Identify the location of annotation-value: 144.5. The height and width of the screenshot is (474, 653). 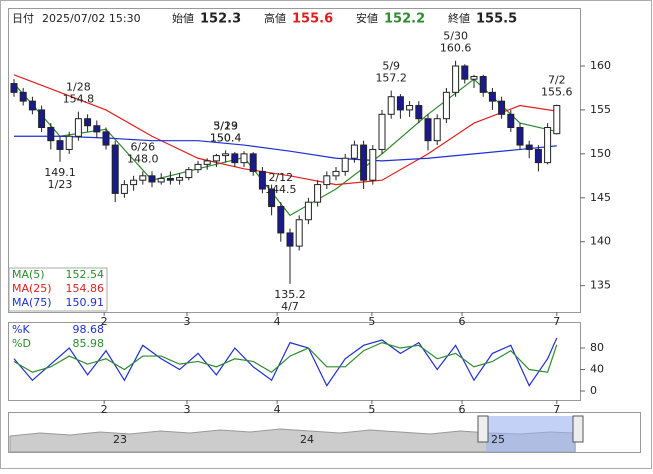
(281, 189).